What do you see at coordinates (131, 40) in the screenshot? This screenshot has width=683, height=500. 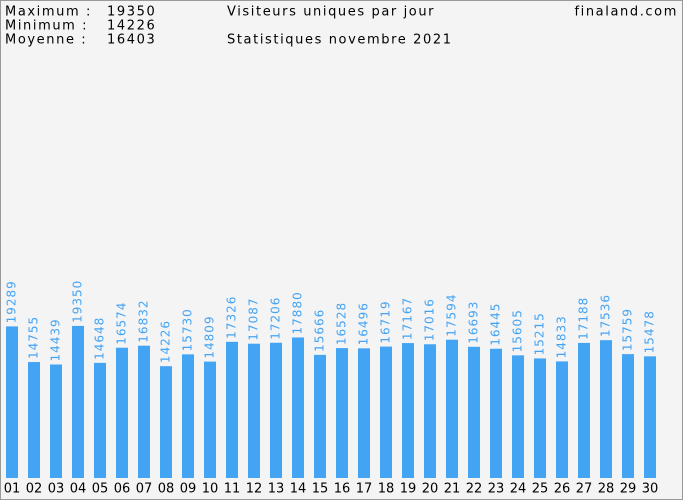 I see `stat-value: 16403` at bounding box center [131, 40].